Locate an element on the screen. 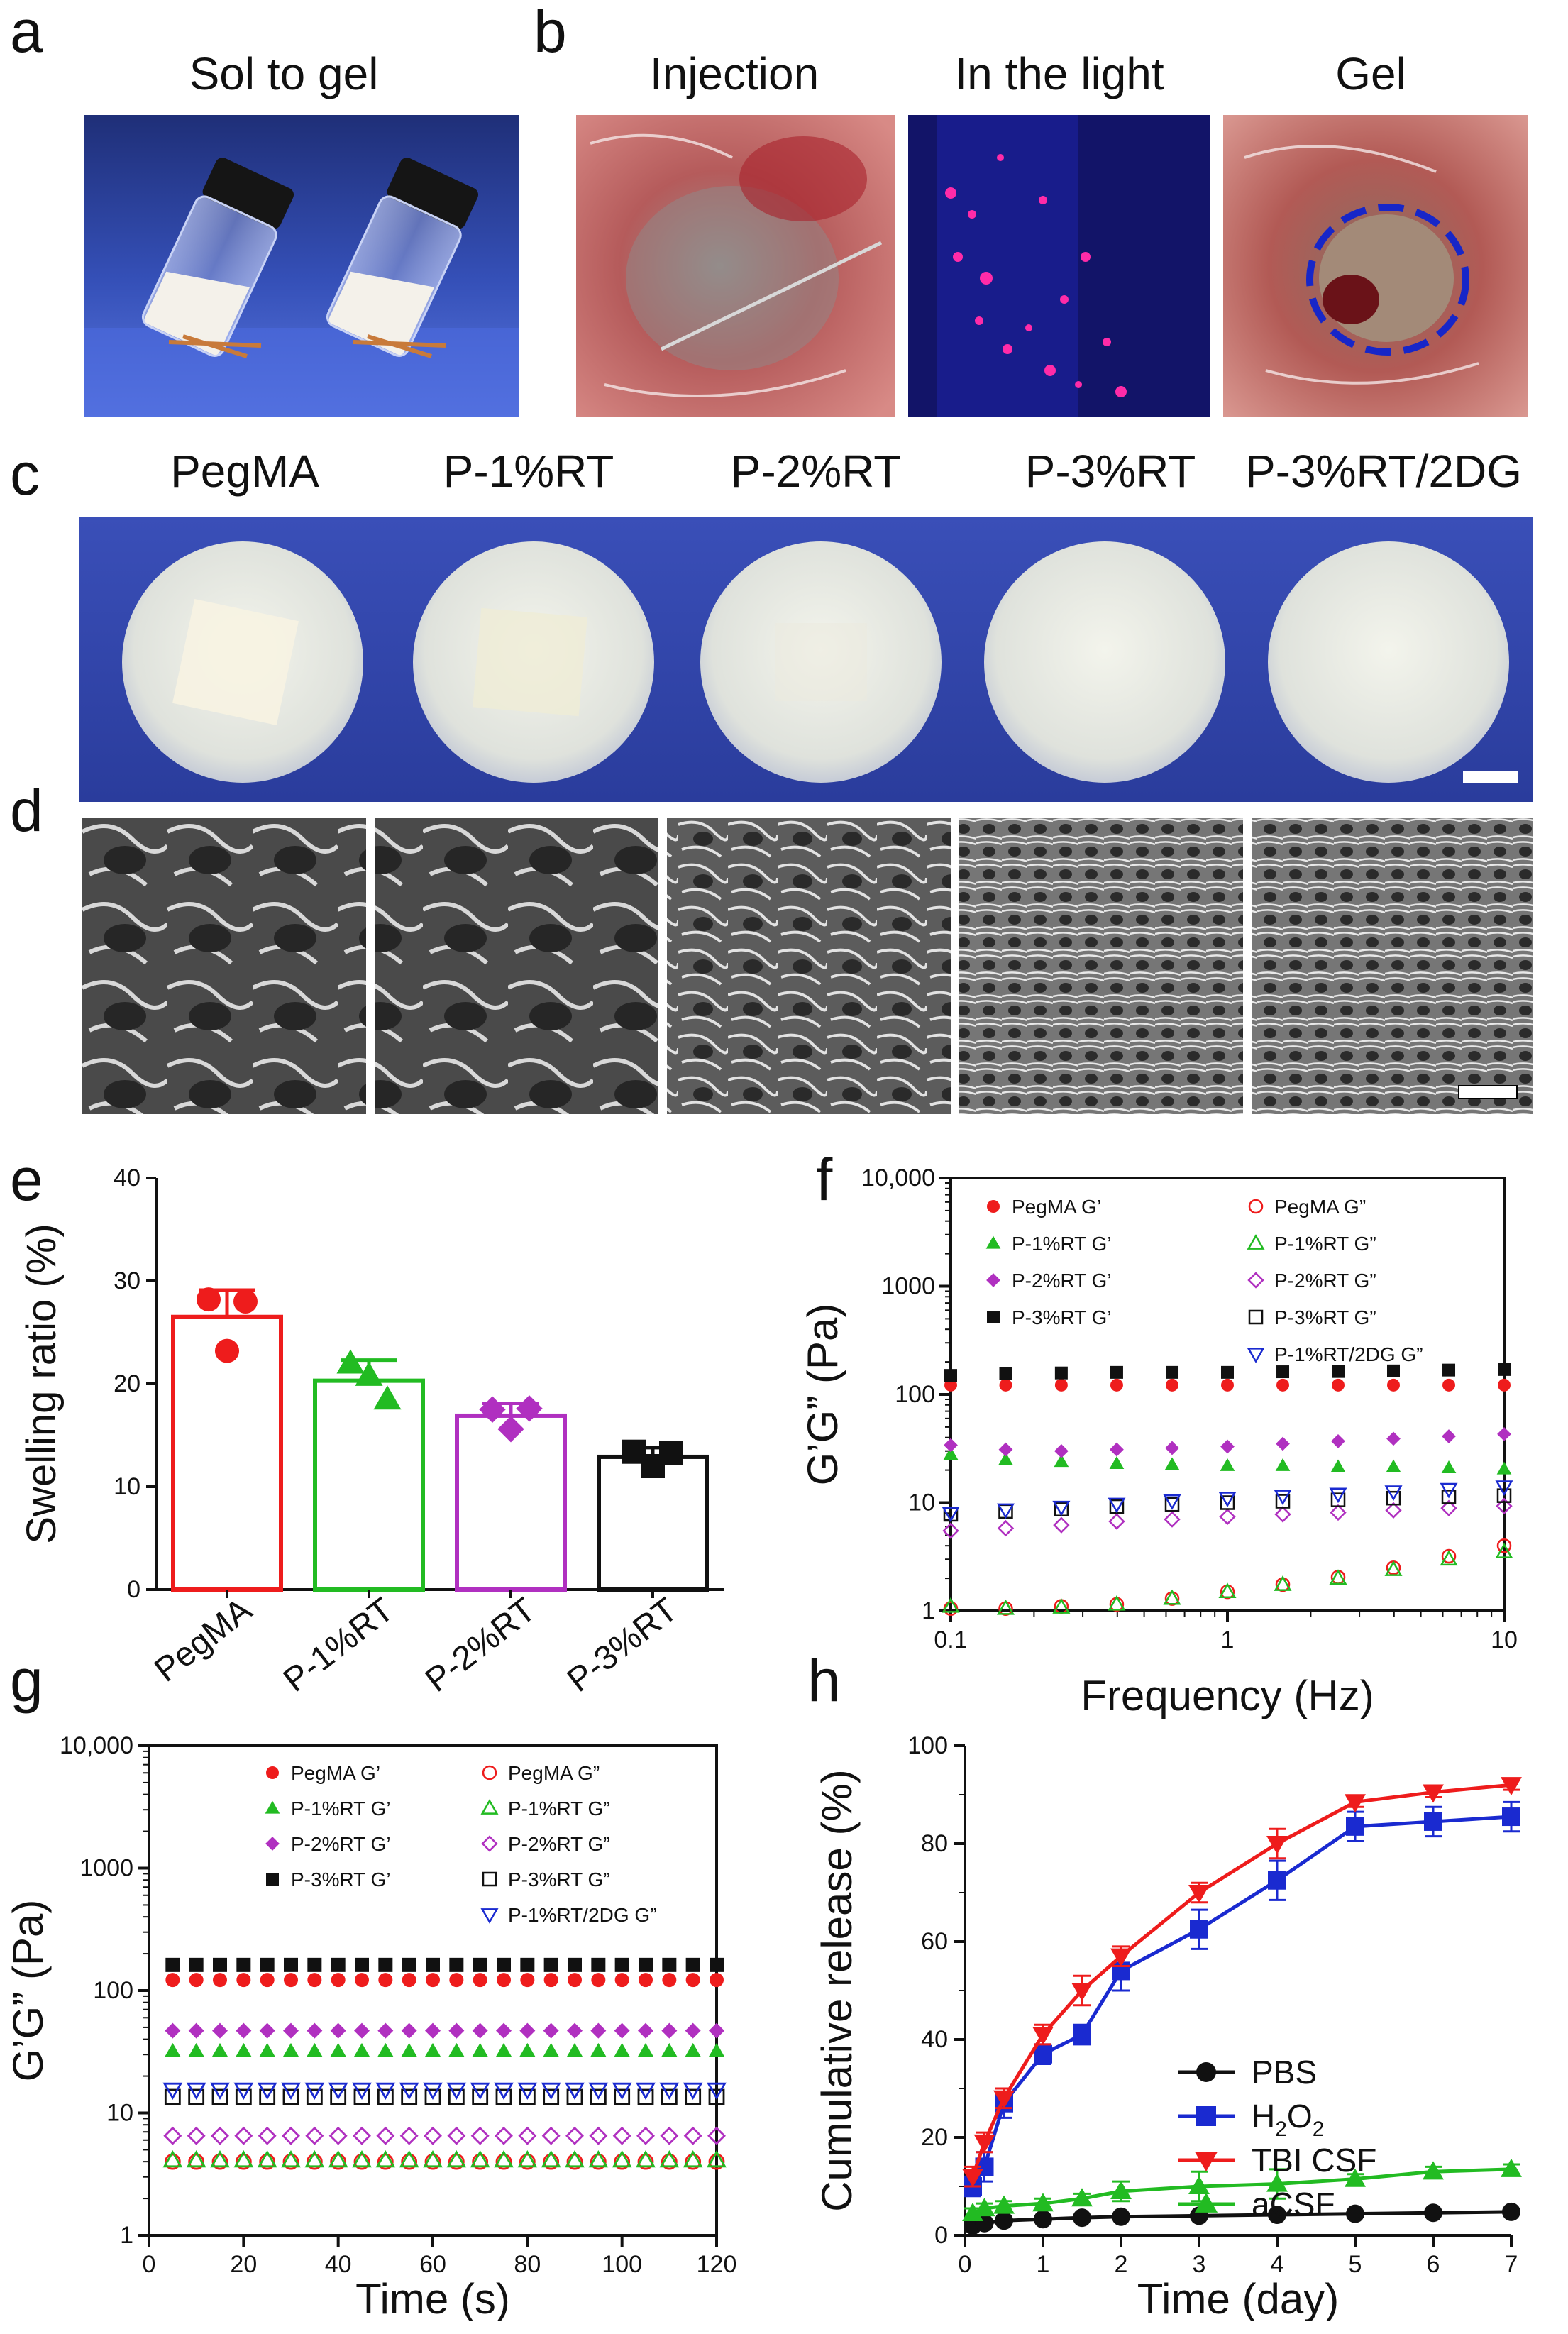  panel-a-title: Sol to gel is located at coordinates (284, 73).